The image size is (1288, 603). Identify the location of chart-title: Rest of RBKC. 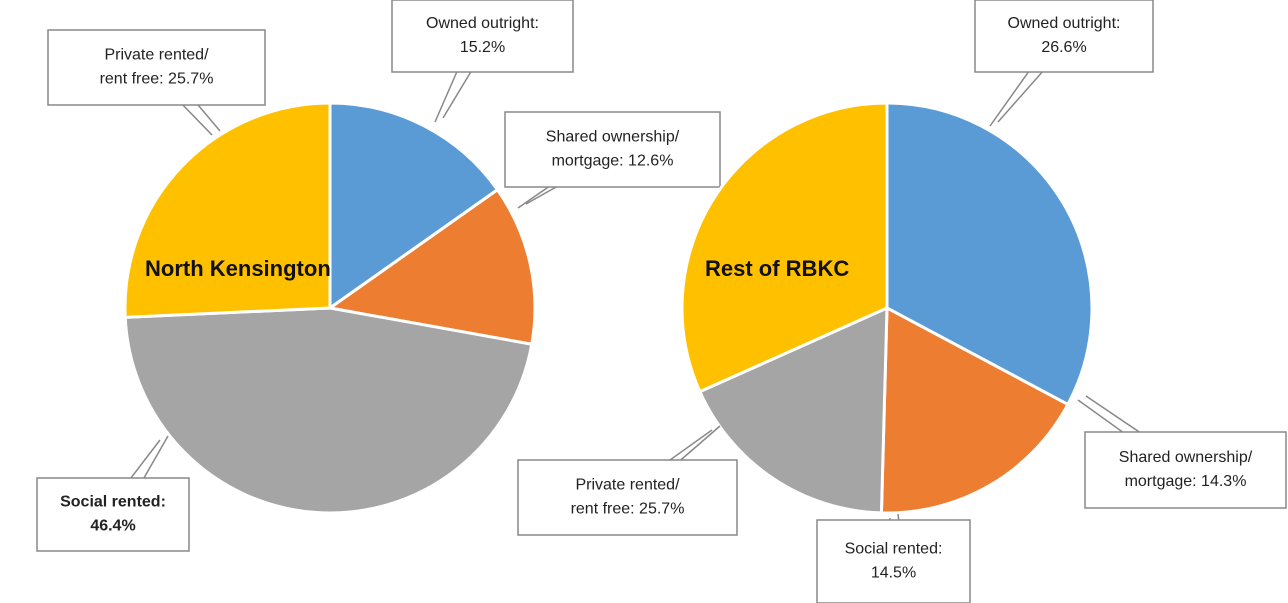
(777, 268).